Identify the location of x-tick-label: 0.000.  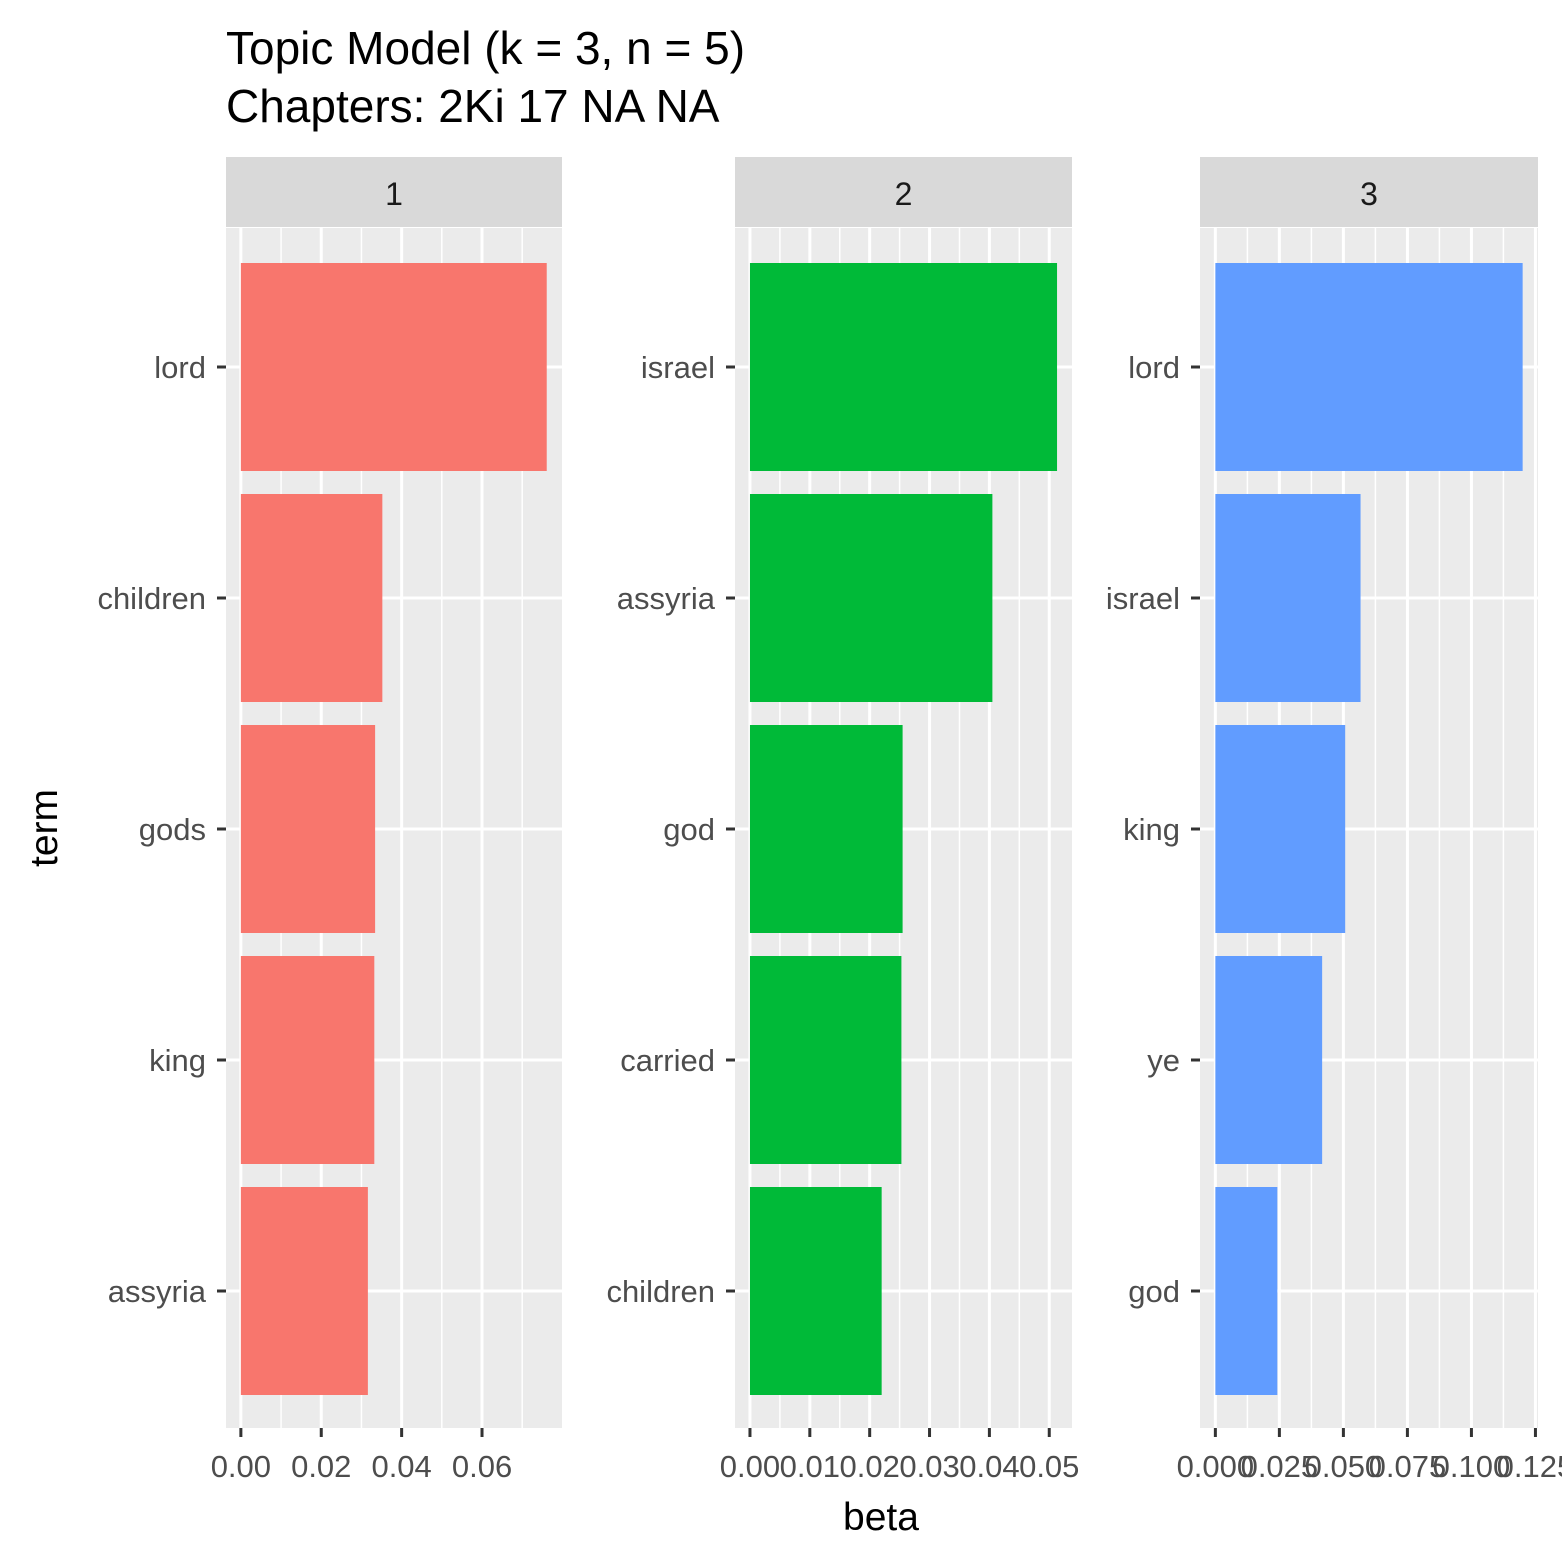
(1216, 1466).